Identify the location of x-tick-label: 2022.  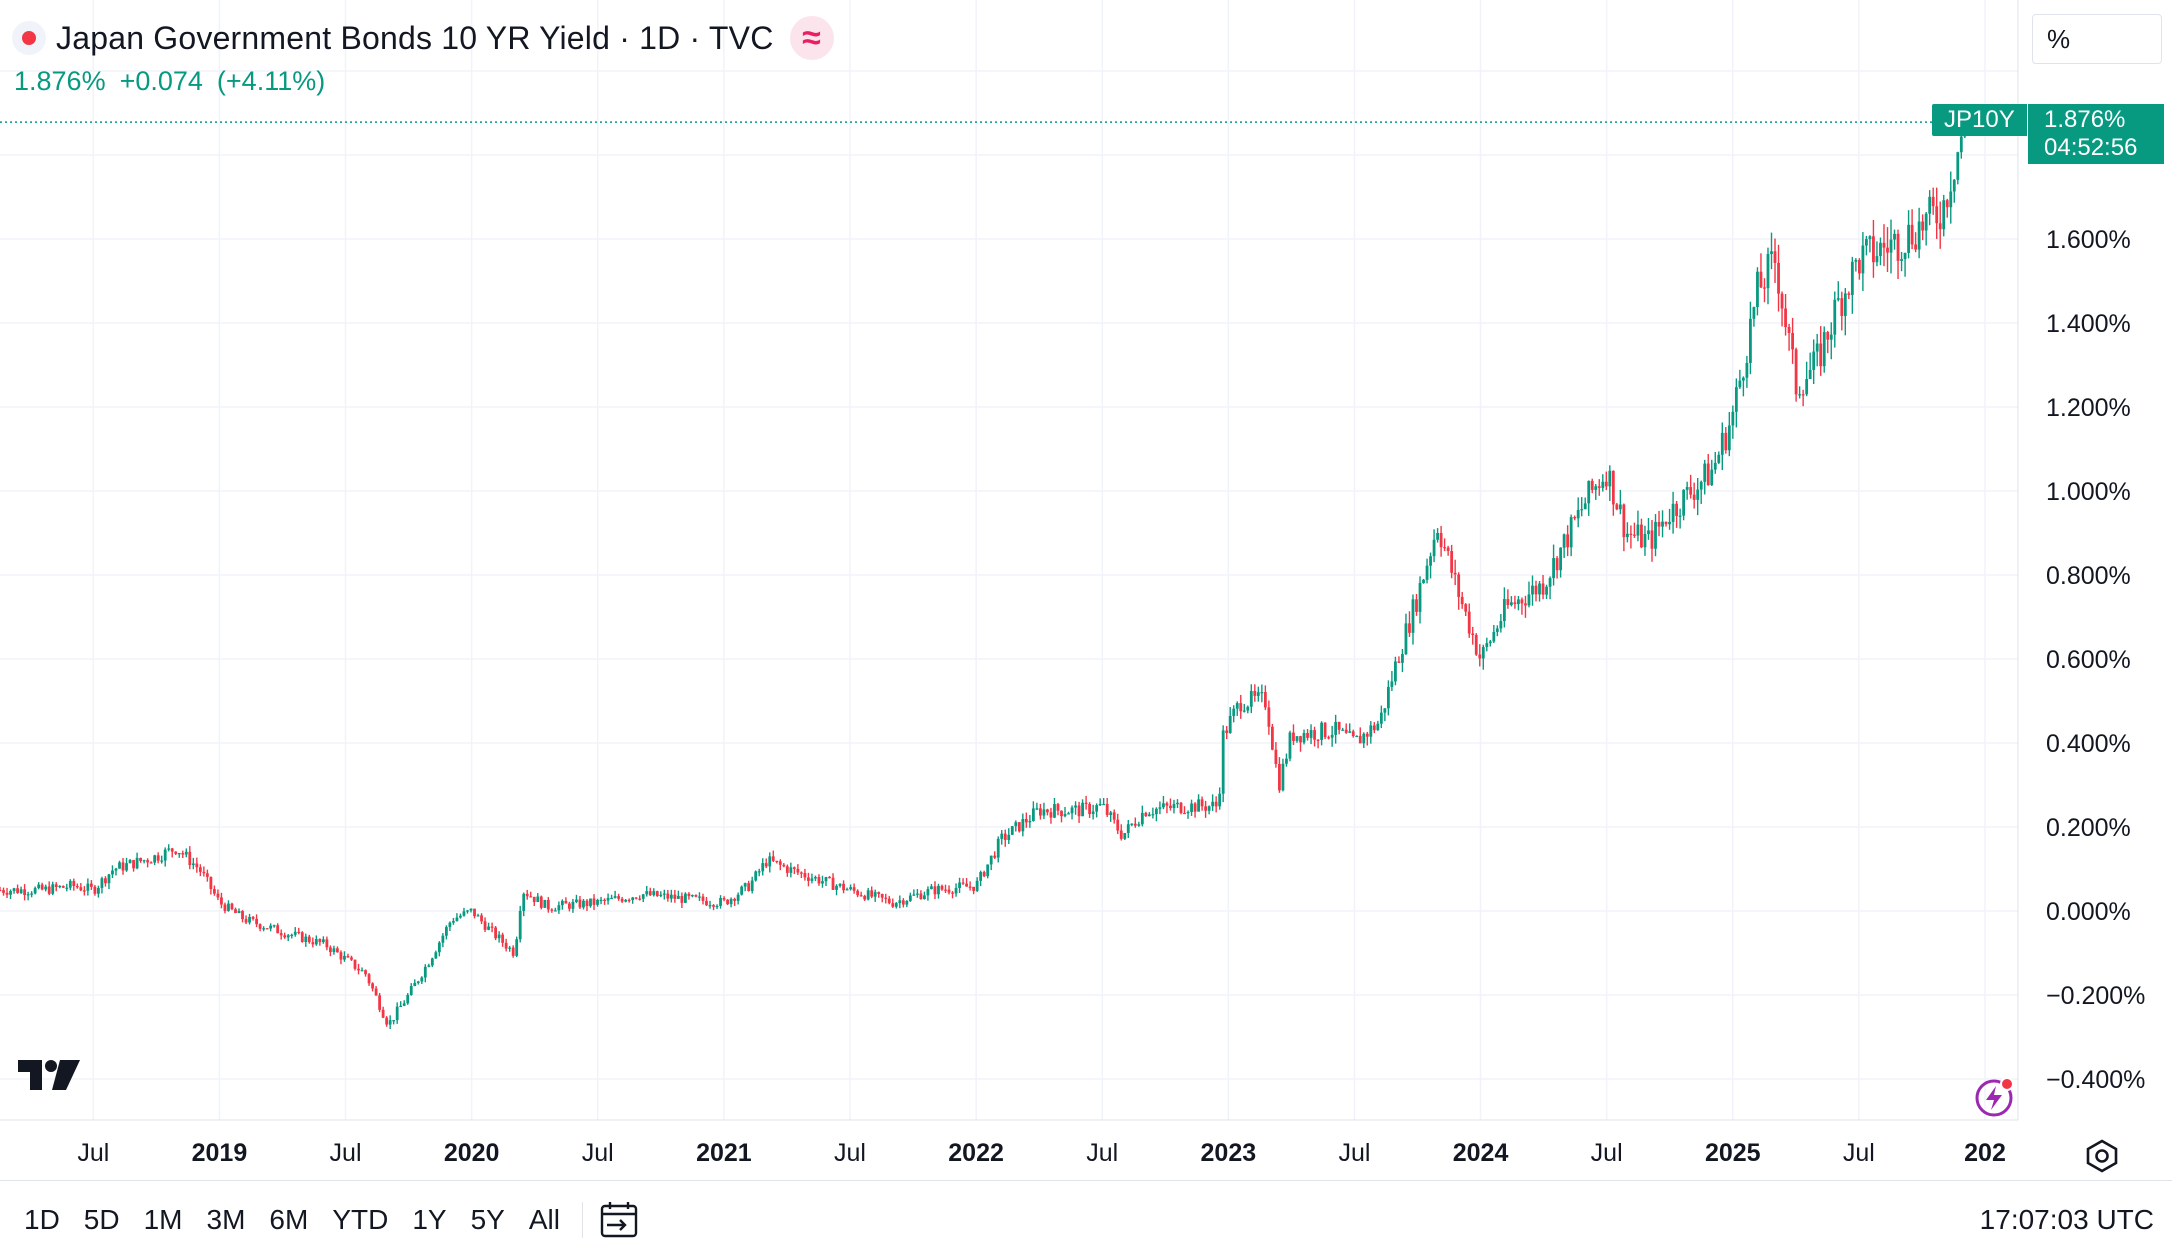
(976, 1153).